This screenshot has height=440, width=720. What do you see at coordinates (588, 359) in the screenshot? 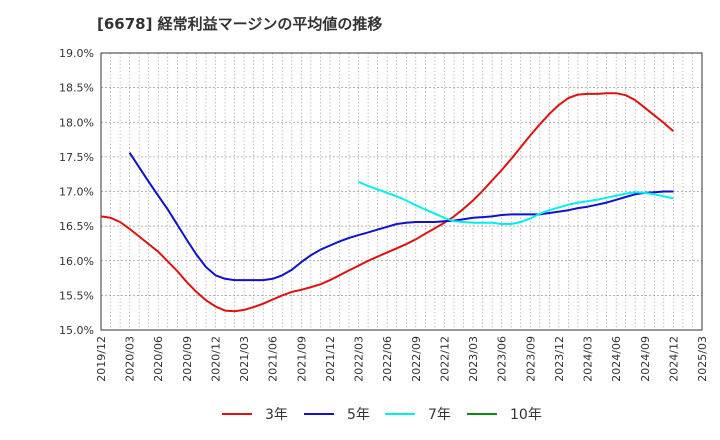
I see `x-tick-label: 2024/03` at bounding box center [588, 359].